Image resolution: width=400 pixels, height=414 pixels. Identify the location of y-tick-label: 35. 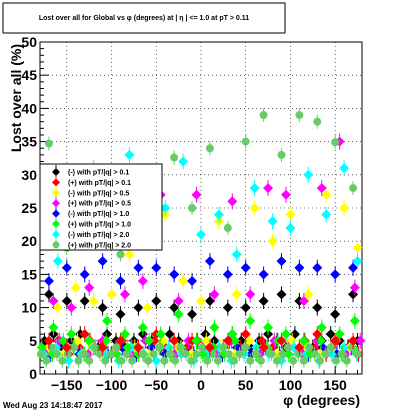
(29, 142).